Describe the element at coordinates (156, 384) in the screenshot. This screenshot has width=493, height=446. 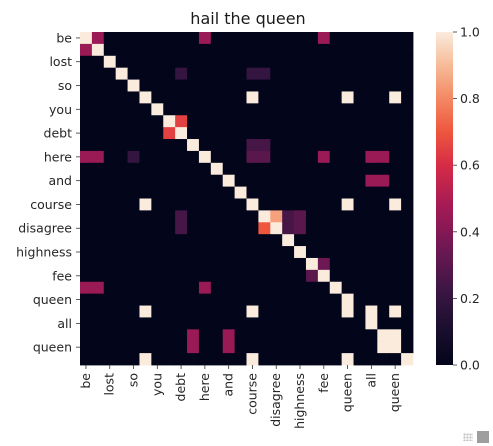
I see `x-tick-label: you` at that location.